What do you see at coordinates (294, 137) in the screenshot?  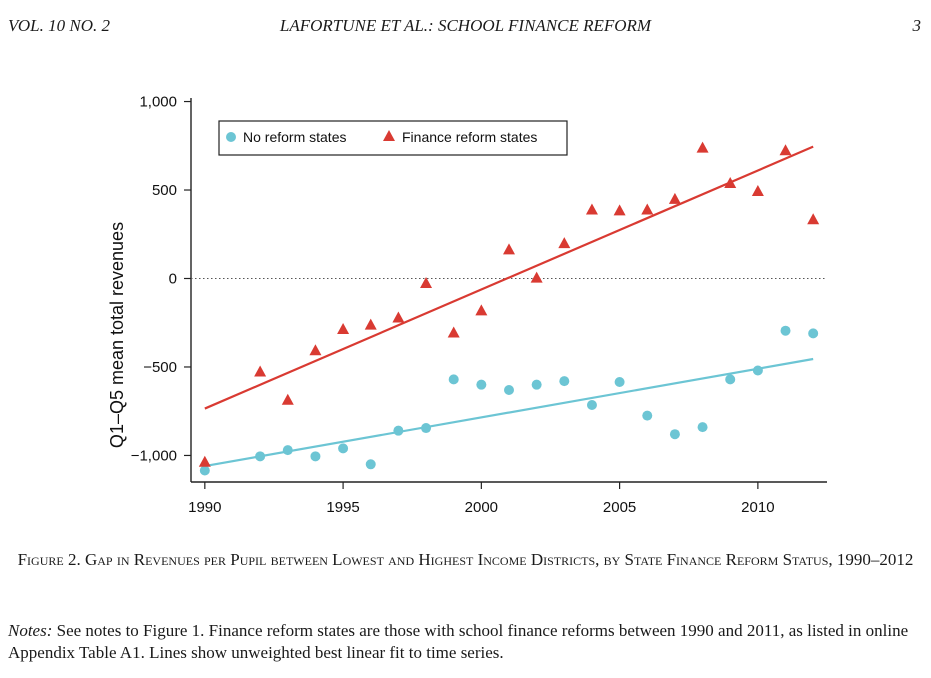 I see `legend-label-no-reform: No reform states` at bounding box center [294, 137].